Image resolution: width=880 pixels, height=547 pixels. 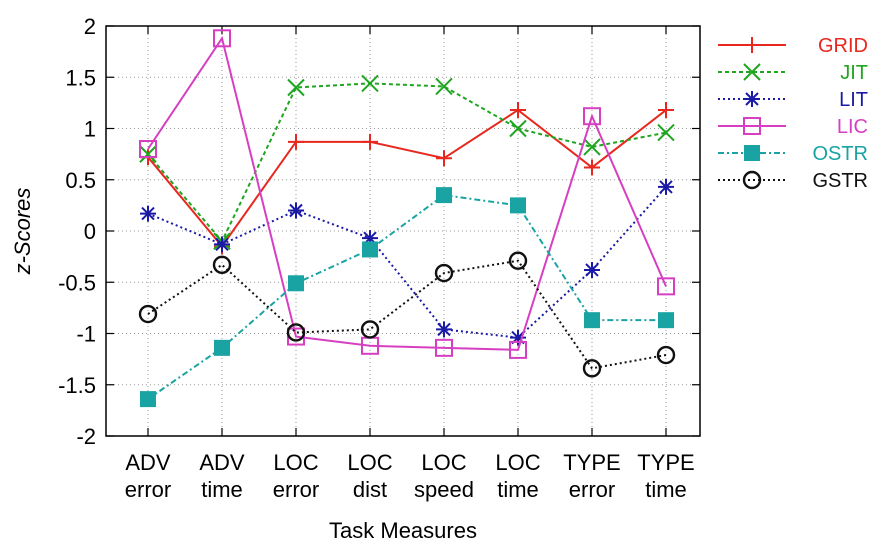 What do you see at coordinates (793, 73) in the screenshot?
I see `legend-item-jit: JIT` at bounding box center [793, 73].